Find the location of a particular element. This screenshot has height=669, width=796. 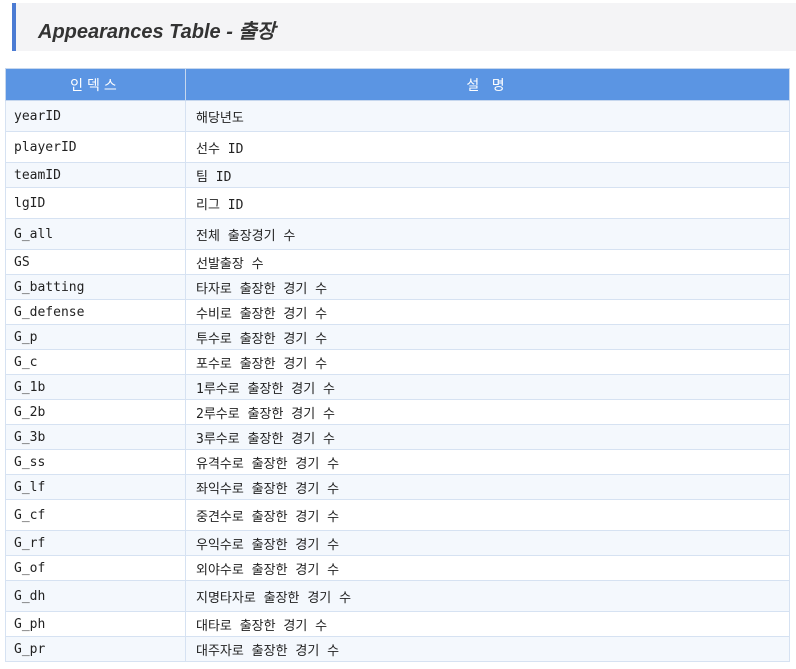

table-row: G_of 외야수로 출장한 경기 수 is located at coordinates (397, 568).